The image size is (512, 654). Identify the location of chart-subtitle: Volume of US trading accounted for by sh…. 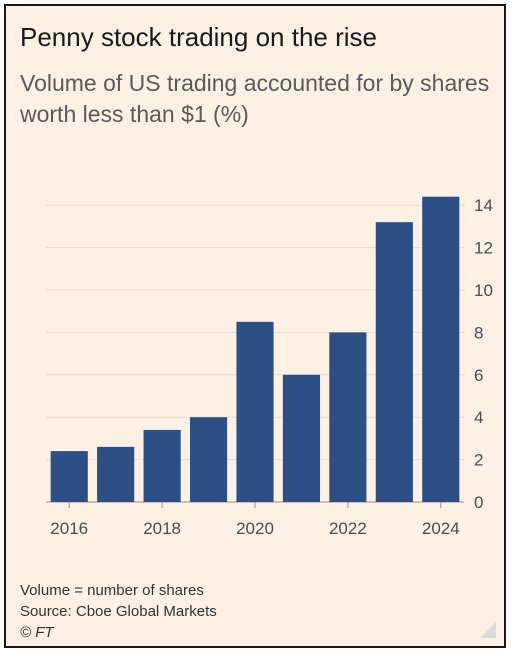
(255, 98).